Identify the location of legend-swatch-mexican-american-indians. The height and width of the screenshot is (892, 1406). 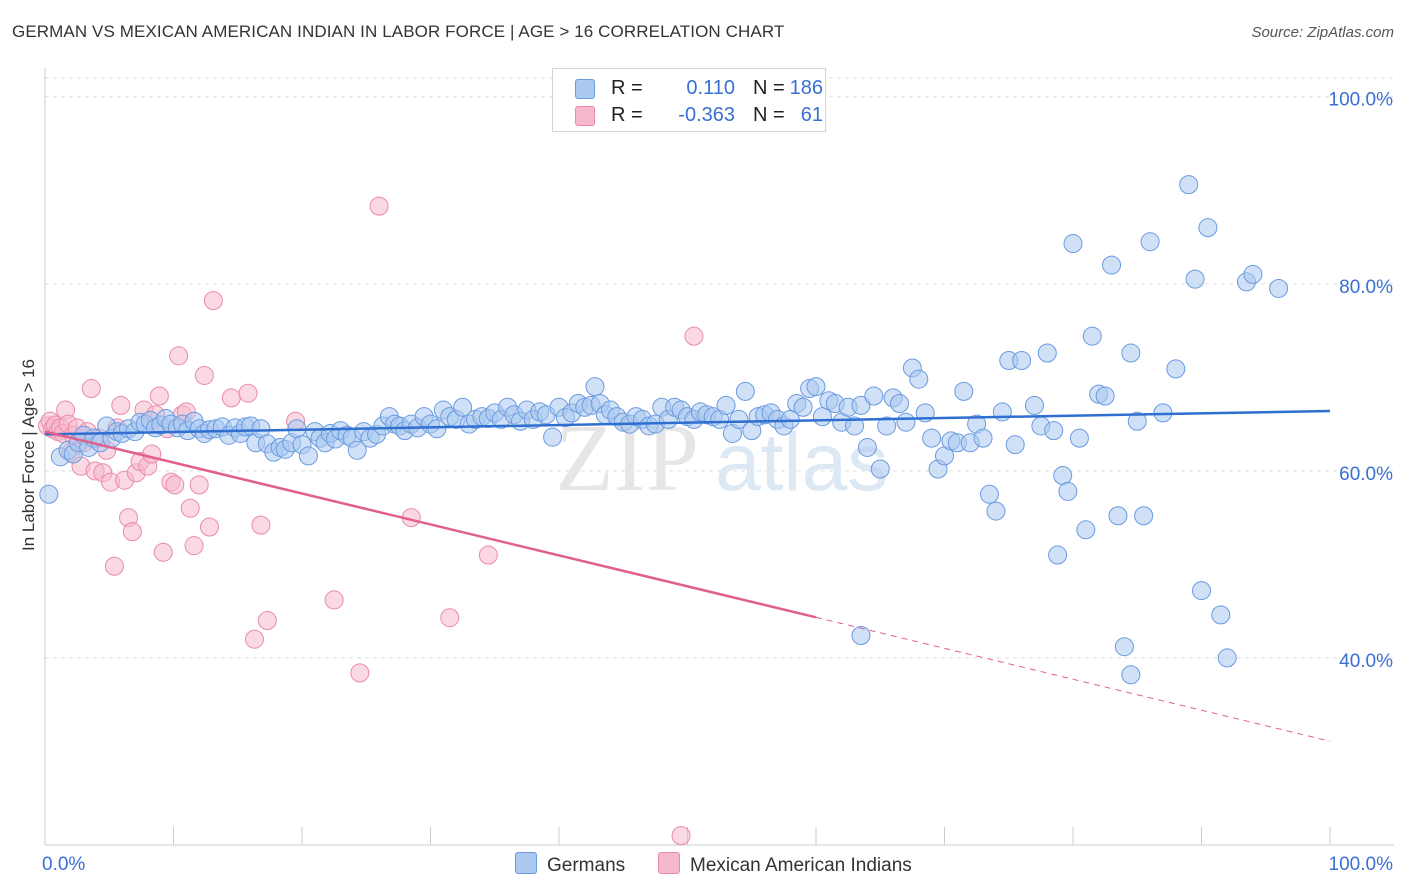
(585, 116).